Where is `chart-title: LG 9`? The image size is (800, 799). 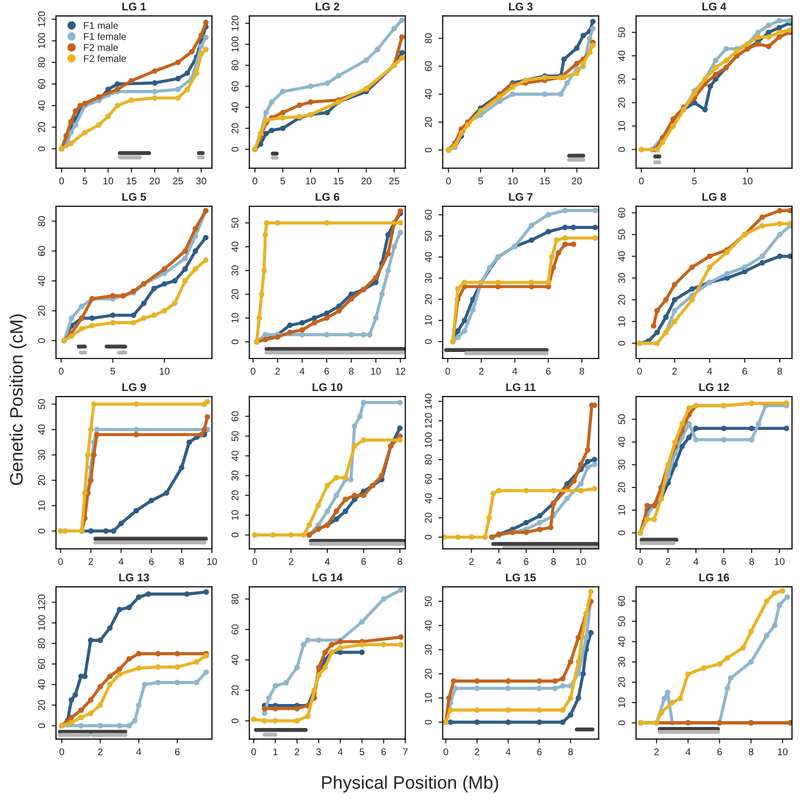 chart-title: LG 9 is located at coordinates (134, 387).